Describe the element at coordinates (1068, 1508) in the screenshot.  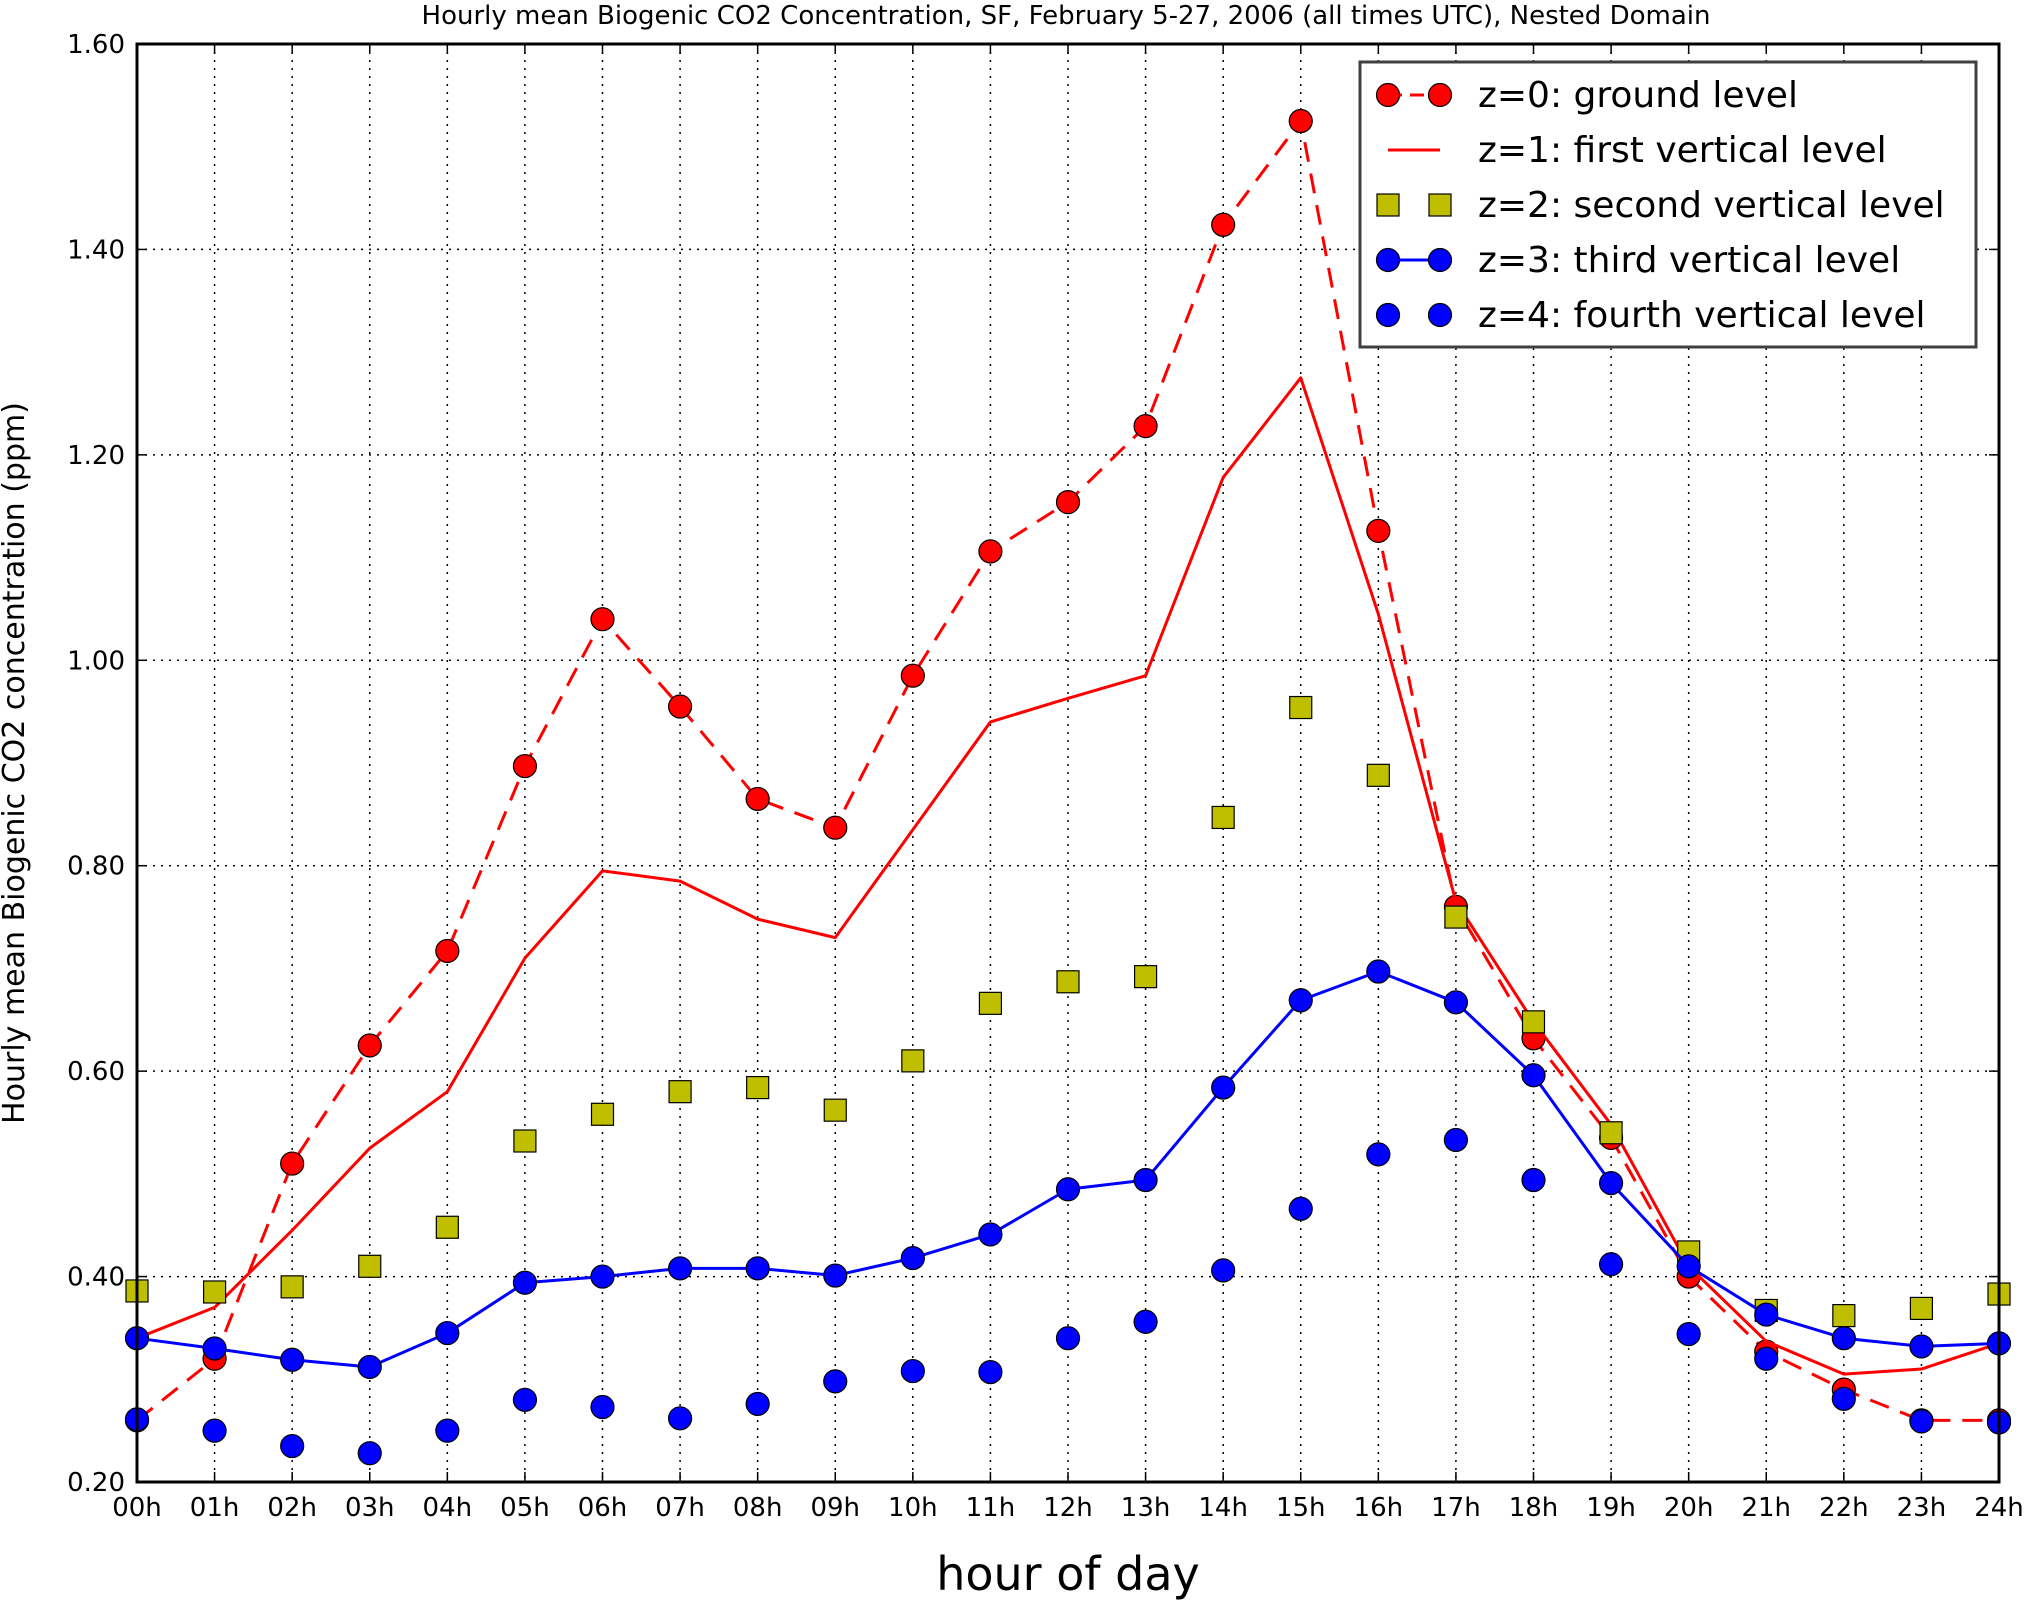
I see `x-tick-label: 12h` at that location.